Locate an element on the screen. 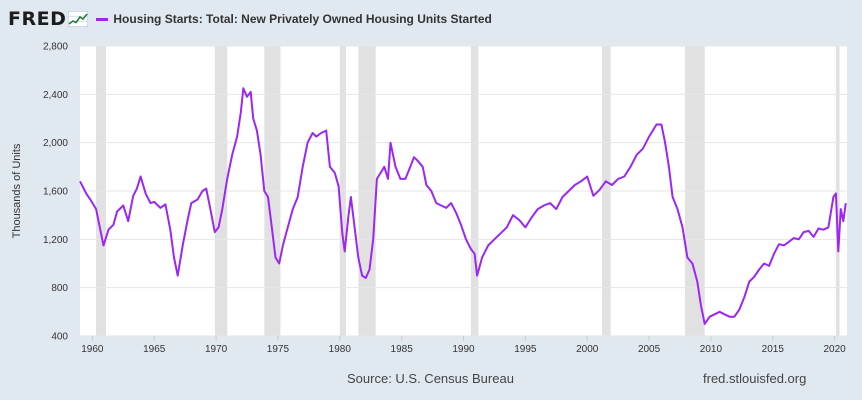 The image size is (862, 400). x-tick-label: 1960 is located at coordinates (92, 349).